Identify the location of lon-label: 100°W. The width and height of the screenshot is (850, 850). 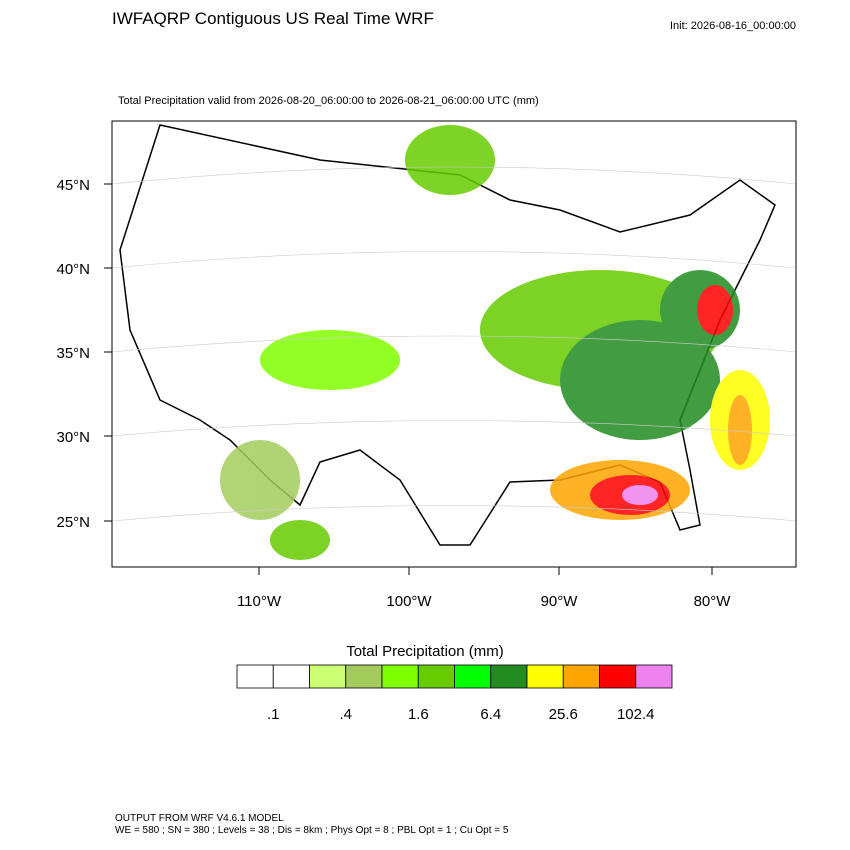
(409, 601).